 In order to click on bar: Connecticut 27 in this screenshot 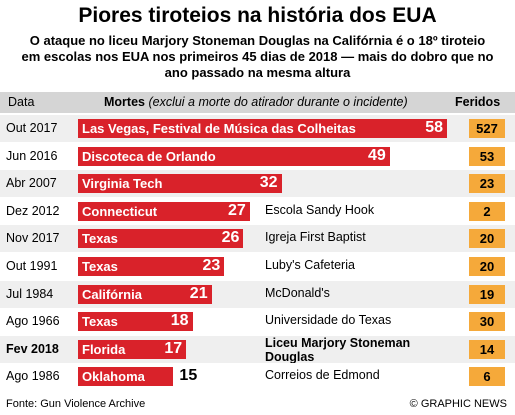, I will do `click(164, 211)`.